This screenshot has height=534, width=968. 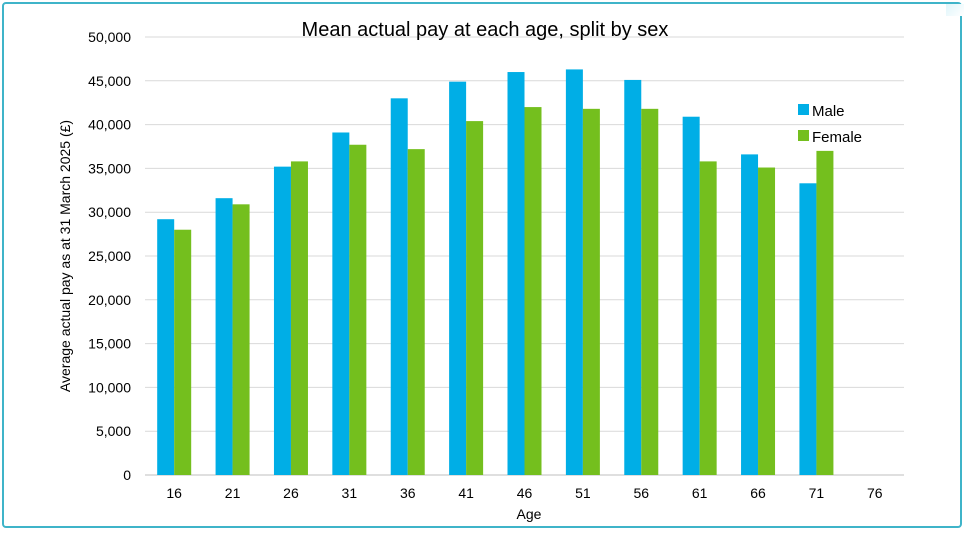 I want to click on legend-label-male: Male, so click(x=828, y=111).